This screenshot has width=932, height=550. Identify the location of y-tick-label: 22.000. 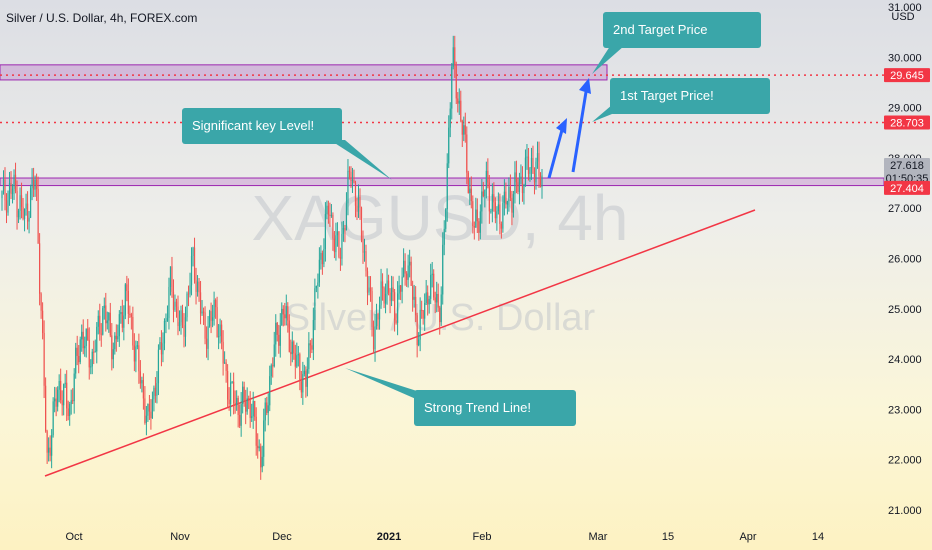
(905, 461).